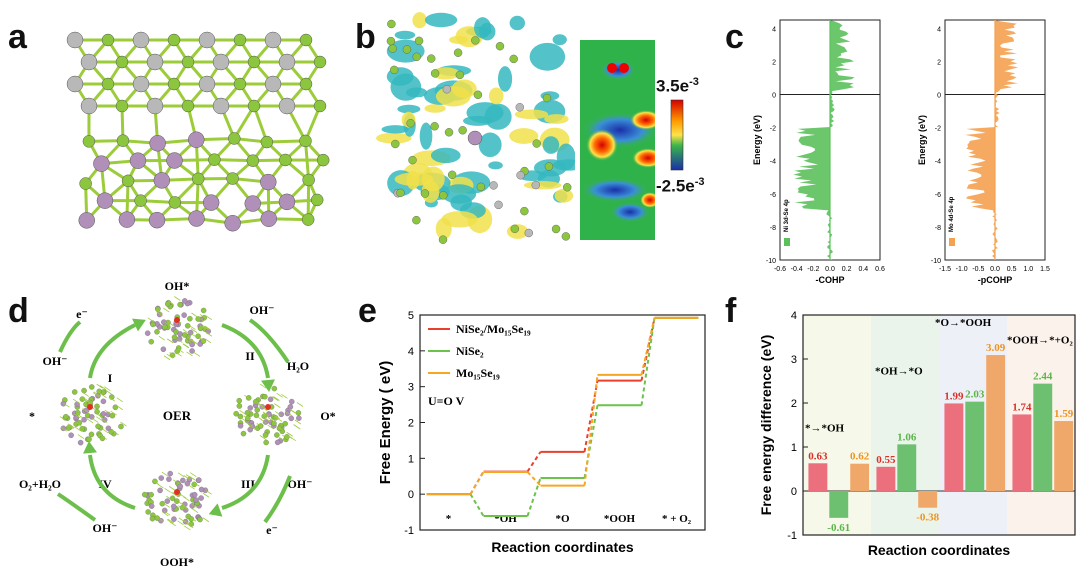 The width and height of the screenshot is (1080, 573). What do you see at coordinates (18, 311) in the screenshot?
I see `panel-letter-d: d` at bounding box center [18, 311].